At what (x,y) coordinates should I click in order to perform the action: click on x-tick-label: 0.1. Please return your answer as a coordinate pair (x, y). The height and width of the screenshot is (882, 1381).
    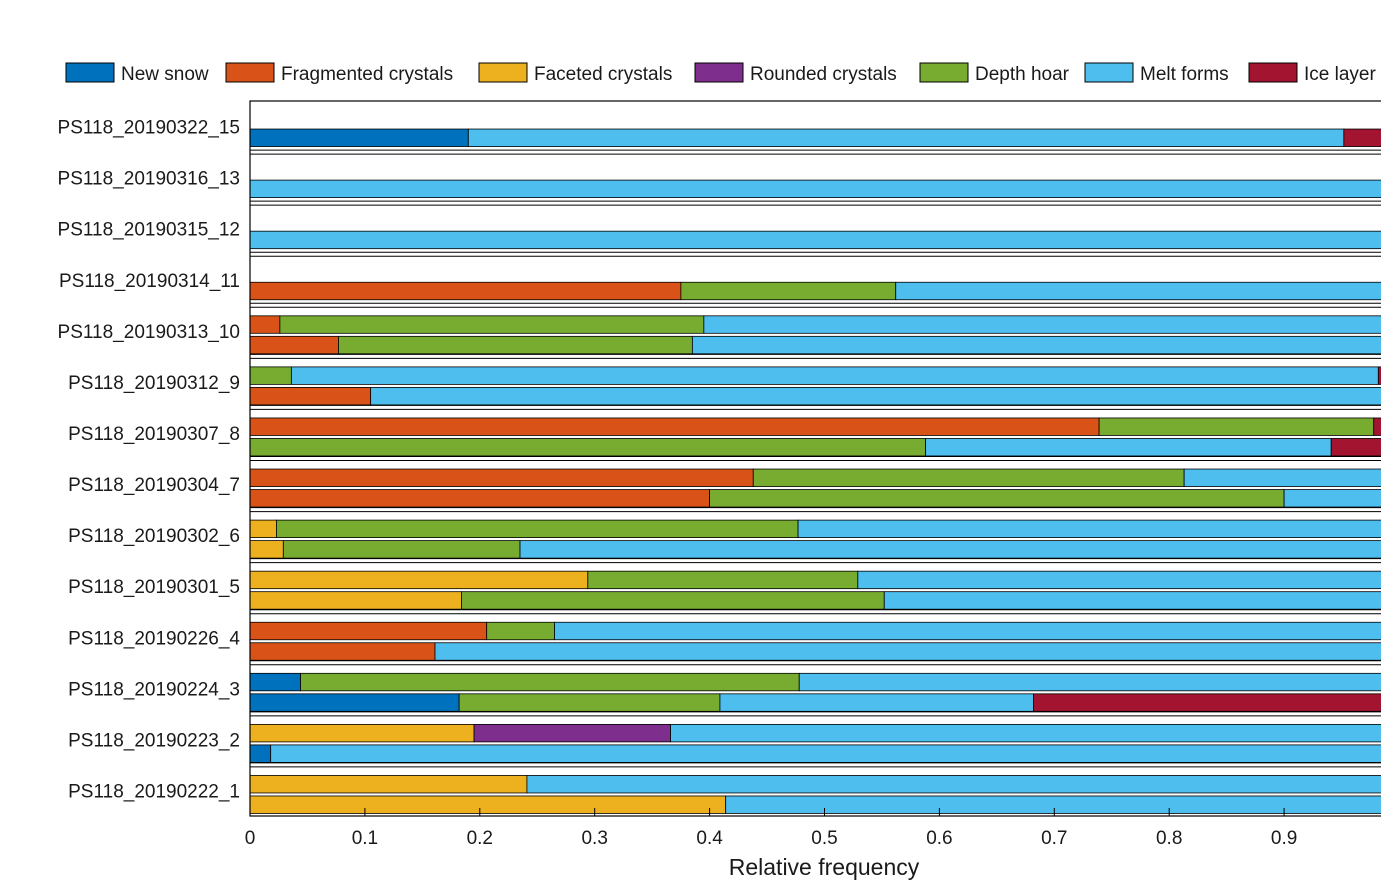
    Looking at the image, I should click on (365, 838).